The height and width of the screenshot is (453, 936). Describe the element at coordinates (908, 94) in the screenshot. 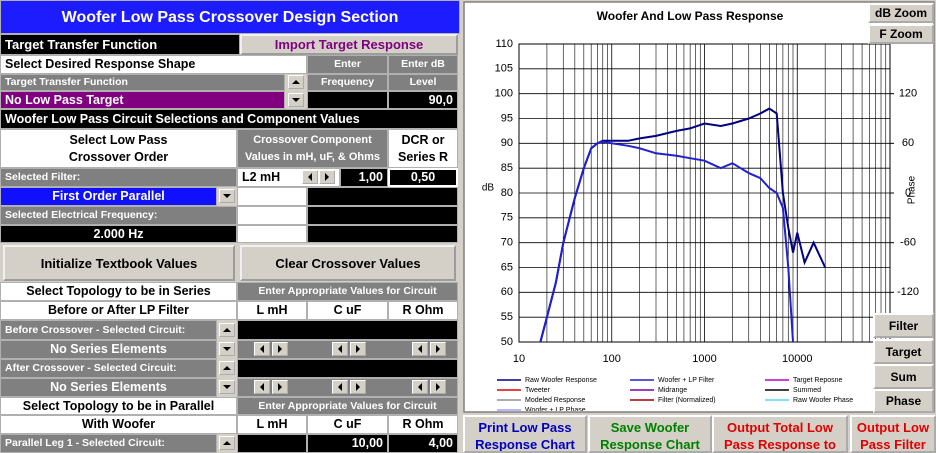

I see `y2-tick-label: 120` at that location.